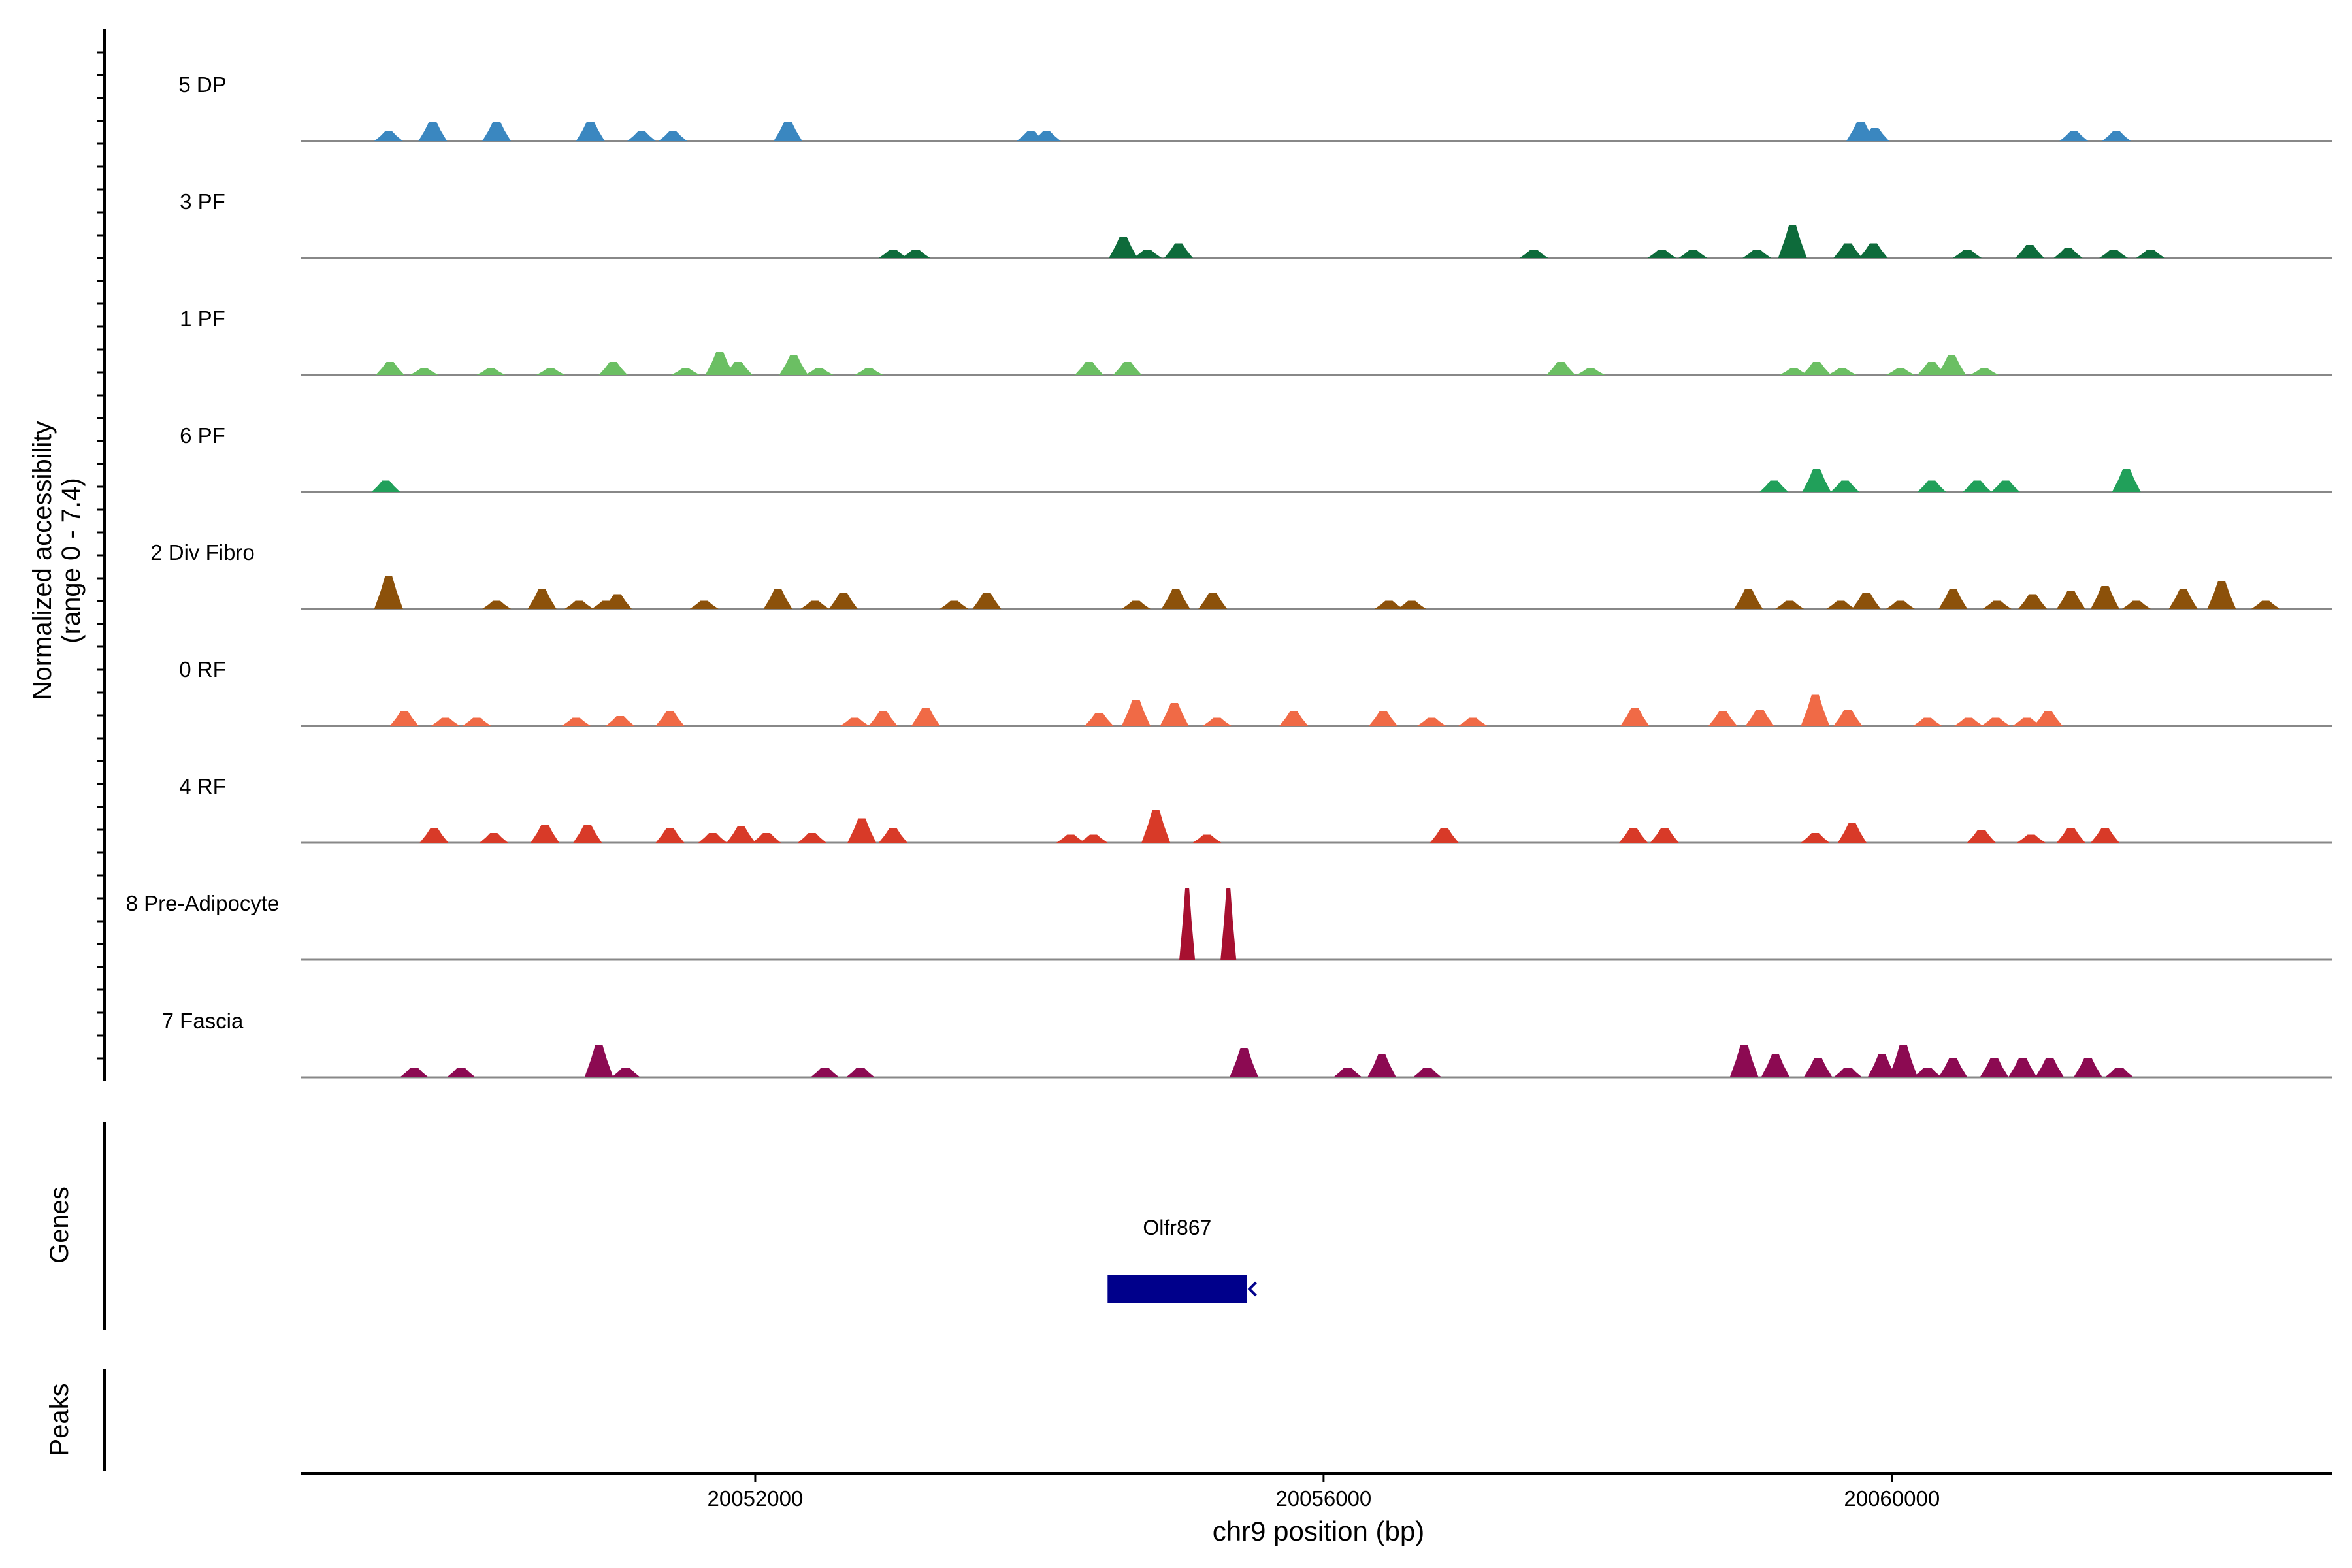  Describe the element at coordinates (202, 85) in the screenshot. I see `track-label: 5 DP` at that location.